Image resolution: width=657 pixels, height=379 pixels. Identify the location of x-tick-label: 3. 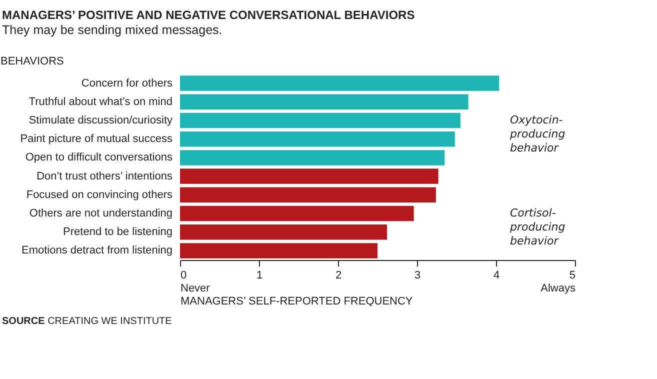
(417, 276).